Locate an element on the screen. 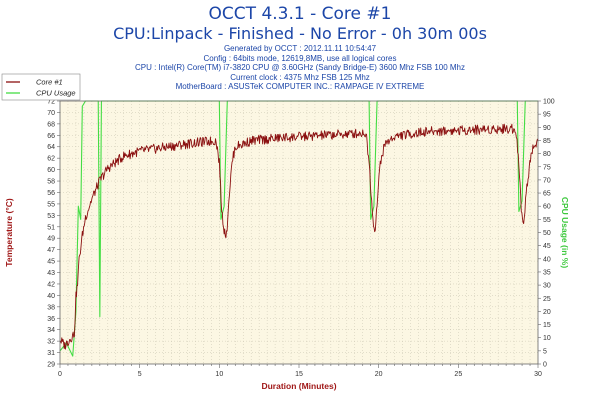 The height and width of the screenshot is (400, 600). y-tick-label: 72 is located at coordinates (51, 102).